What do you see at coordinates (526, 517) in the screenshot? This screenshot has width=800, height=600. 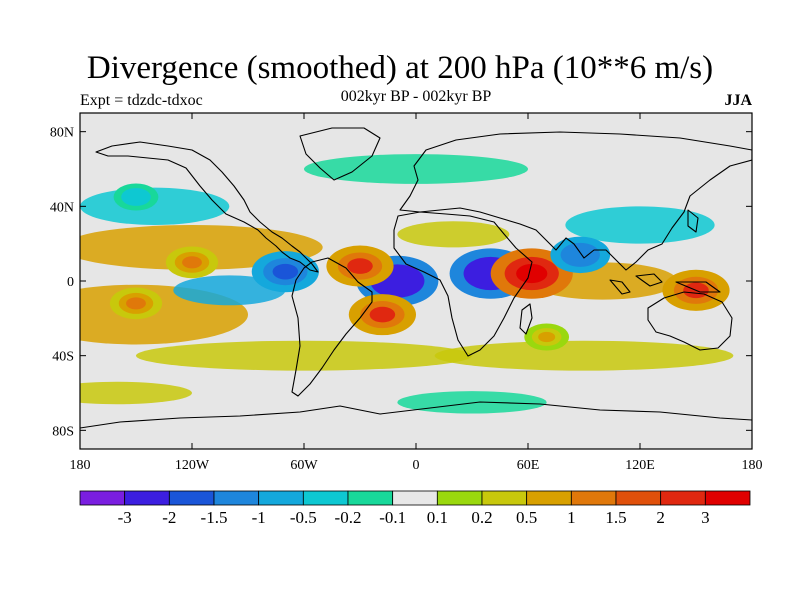 I see `colorbar-label: 0.5` at bounding box center [526, 517].